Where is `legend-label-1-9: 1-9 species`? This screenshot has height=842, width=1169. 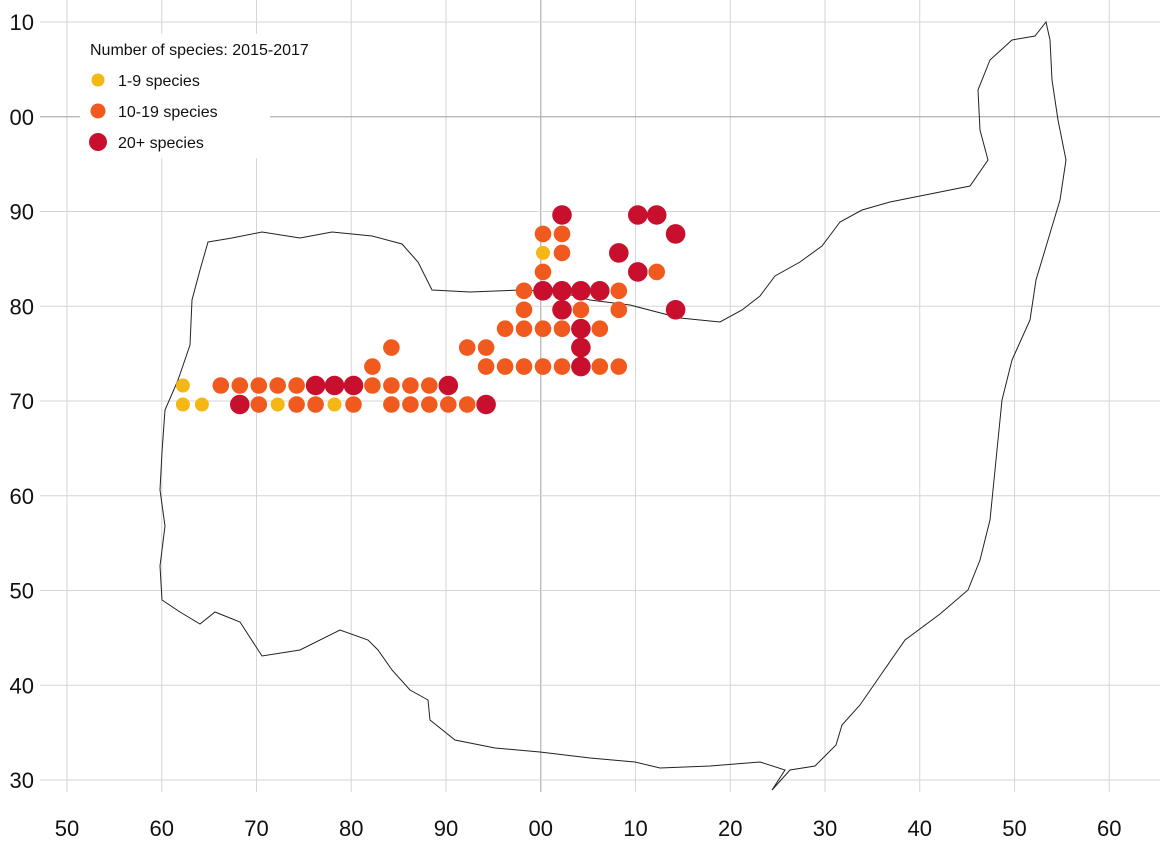 legend-label-1-9: 1-9 species is located at coordinates (159, 81).